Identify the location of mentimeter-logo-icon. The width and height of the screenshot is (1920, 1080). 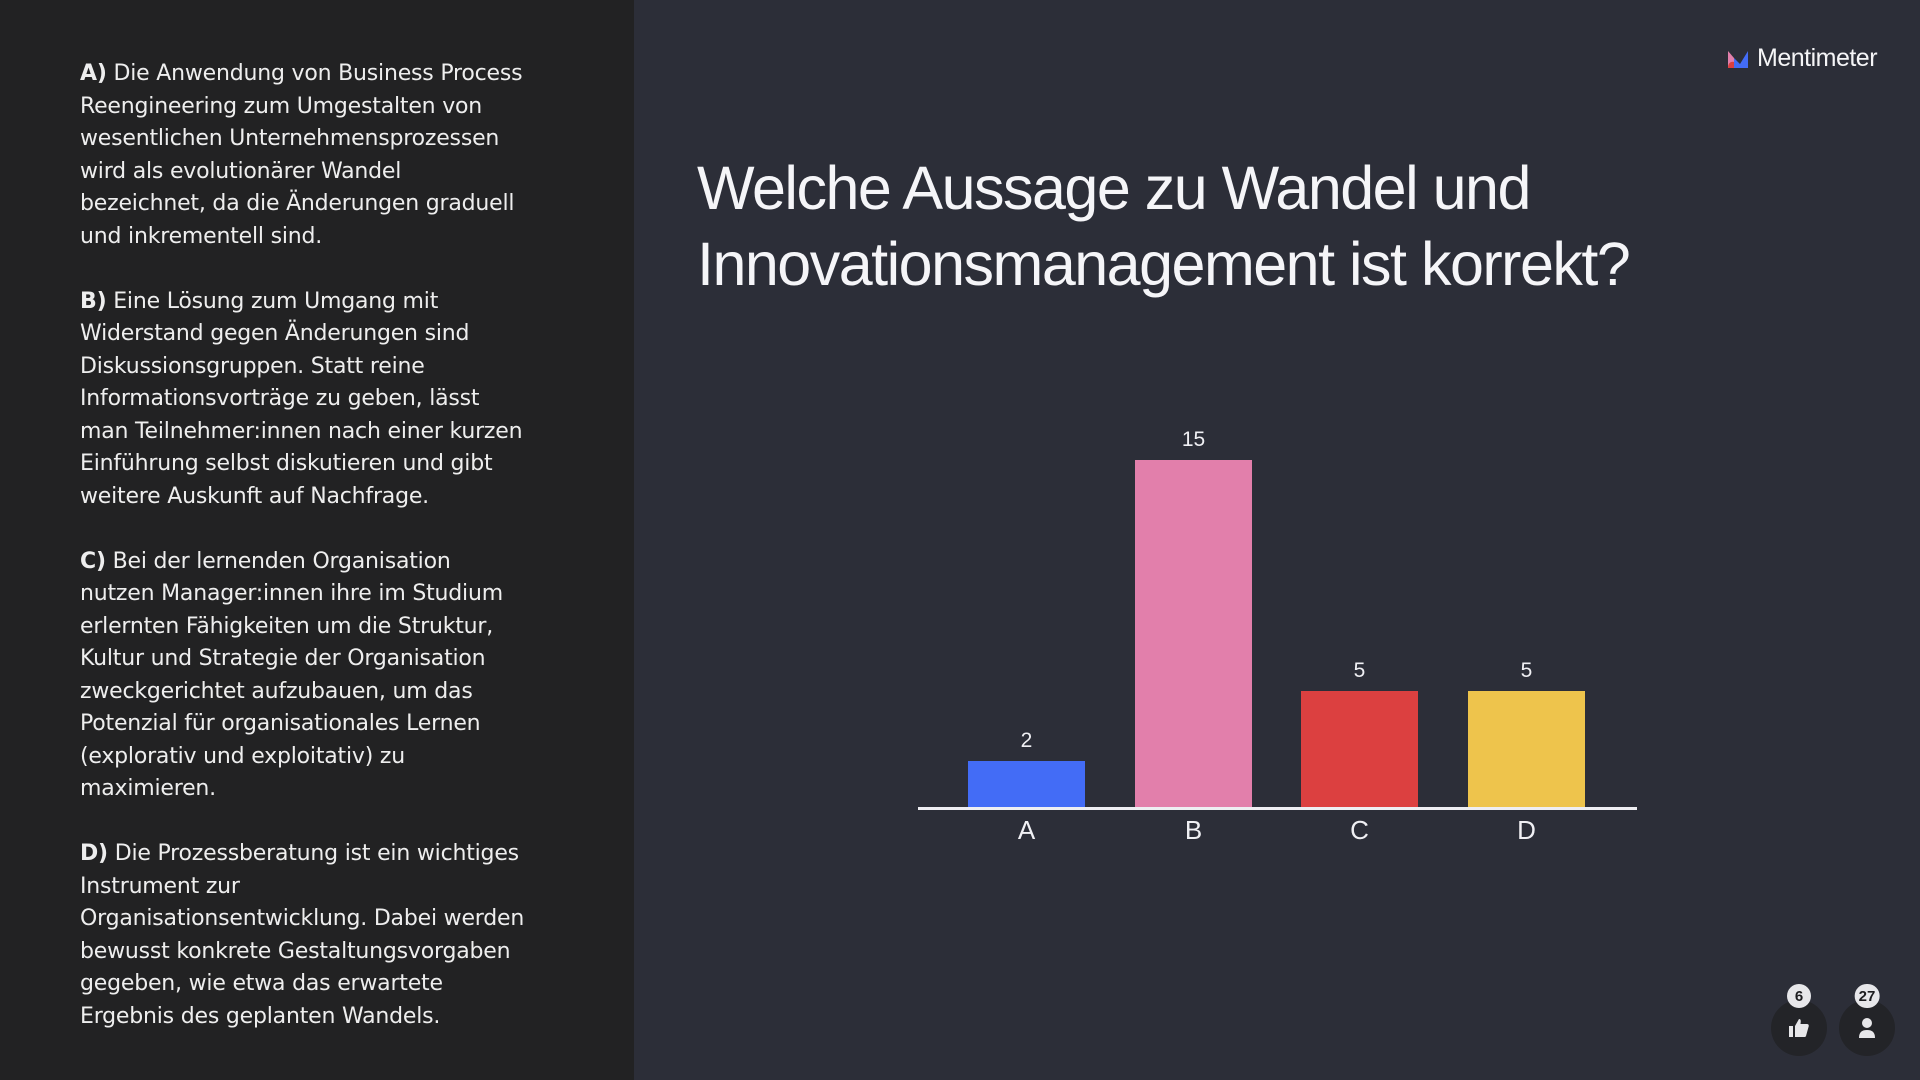
(1738, 59).